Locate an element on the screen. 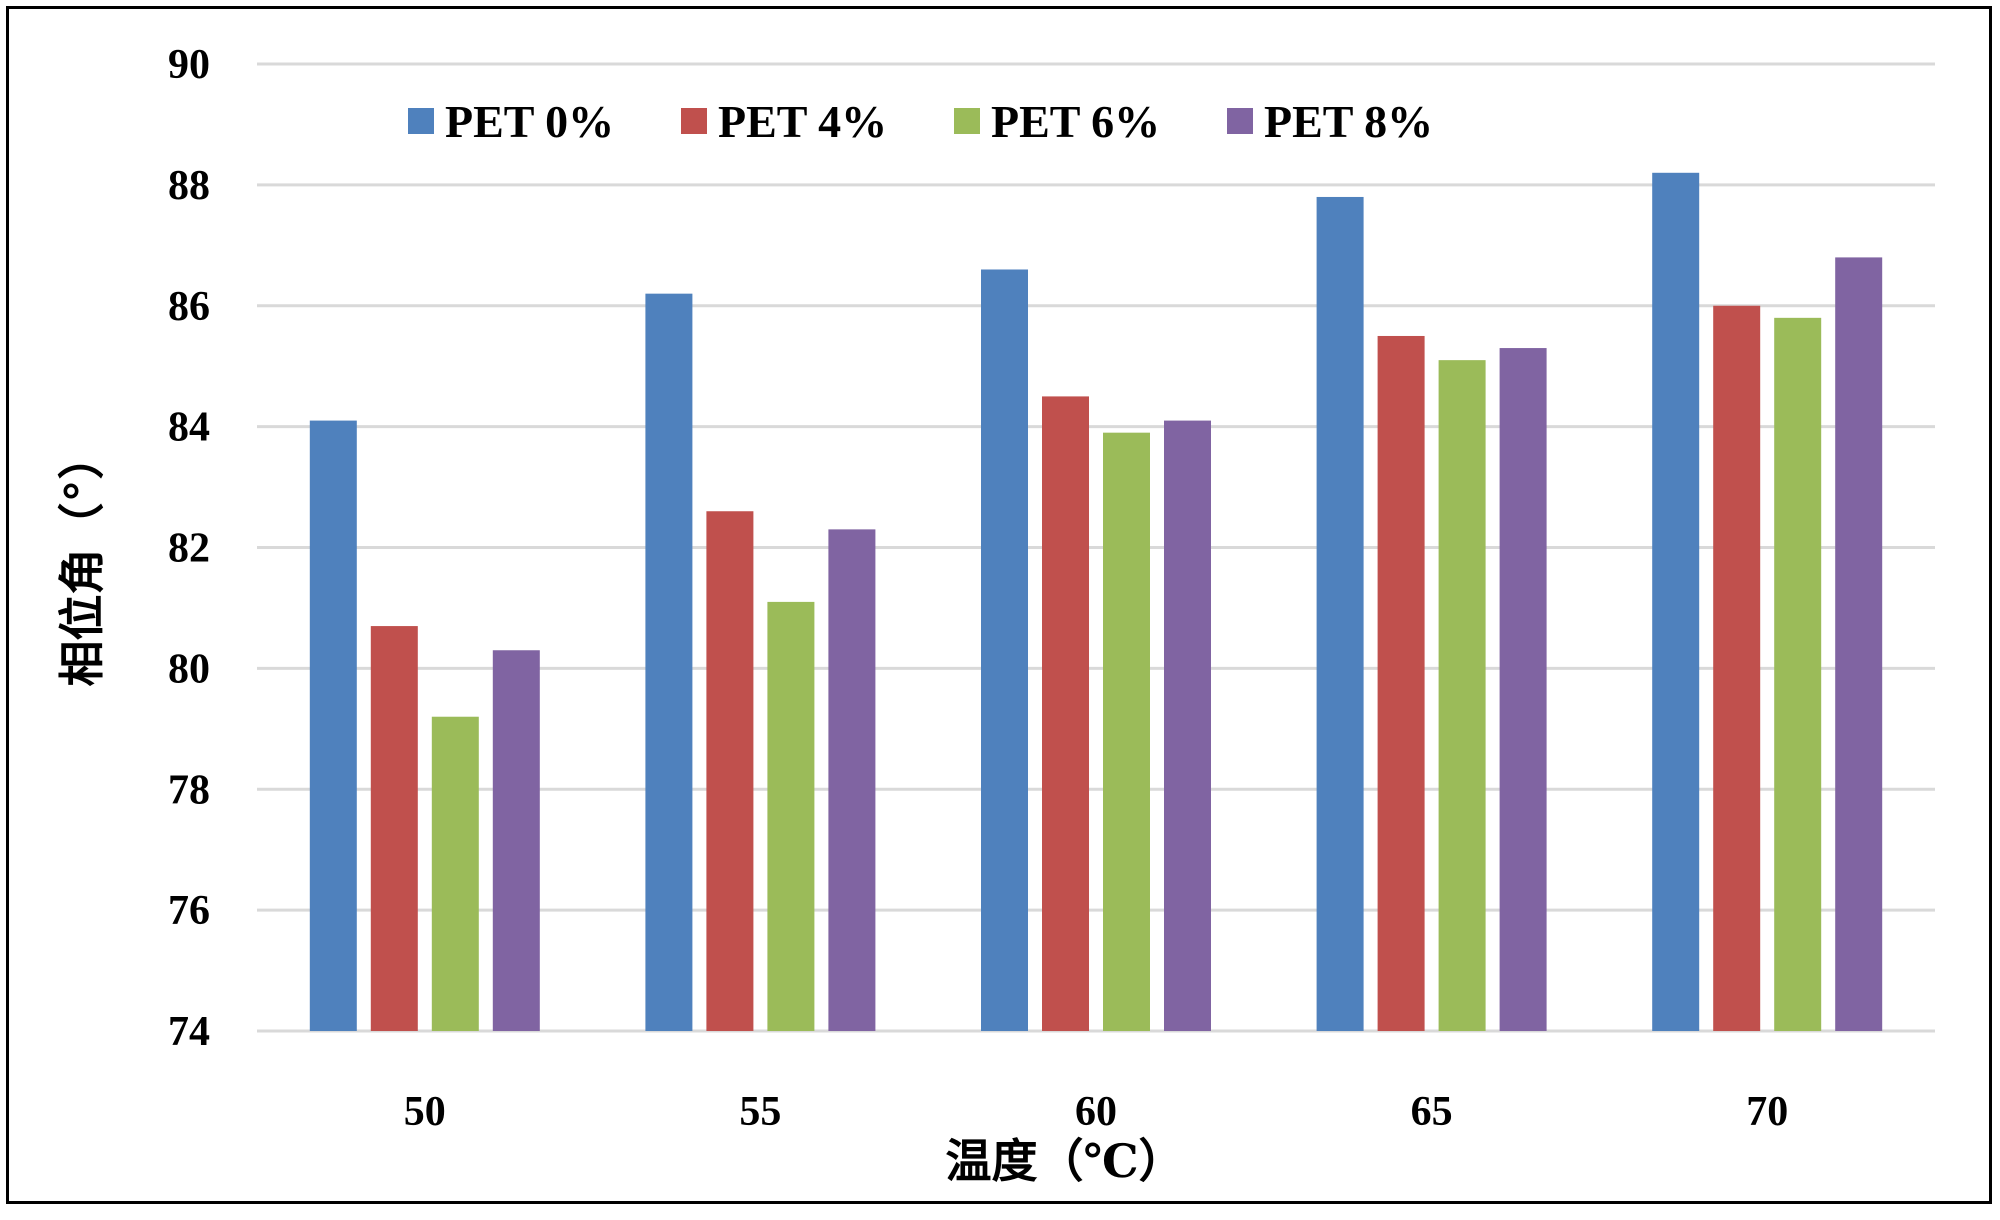 This screenshot has width=2000, height=1220. bar-pet-8--65 is located at coordinates (1523, 689).